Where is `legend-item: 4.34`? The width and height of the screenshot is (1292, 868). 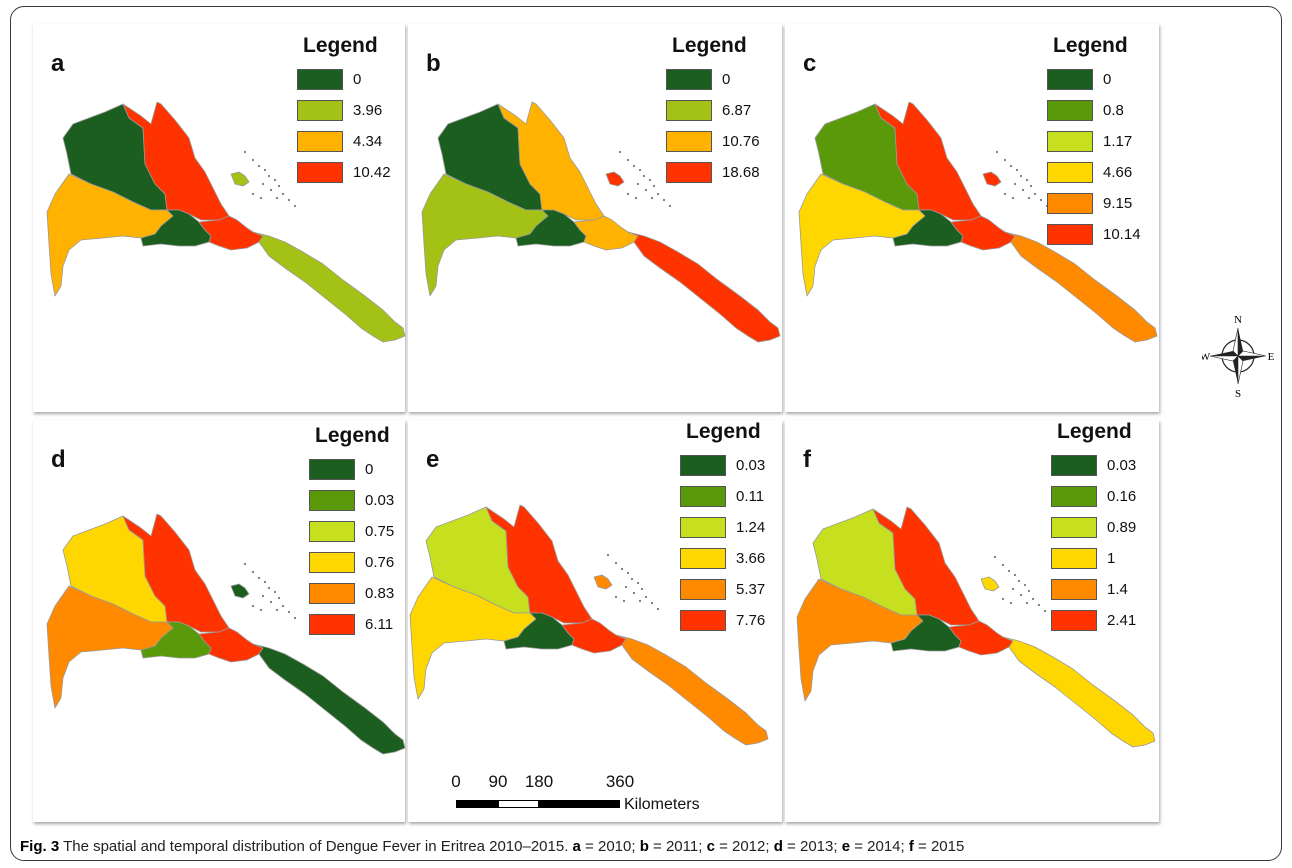
legend-item: 4.34 is located at coordinates (344, 141).